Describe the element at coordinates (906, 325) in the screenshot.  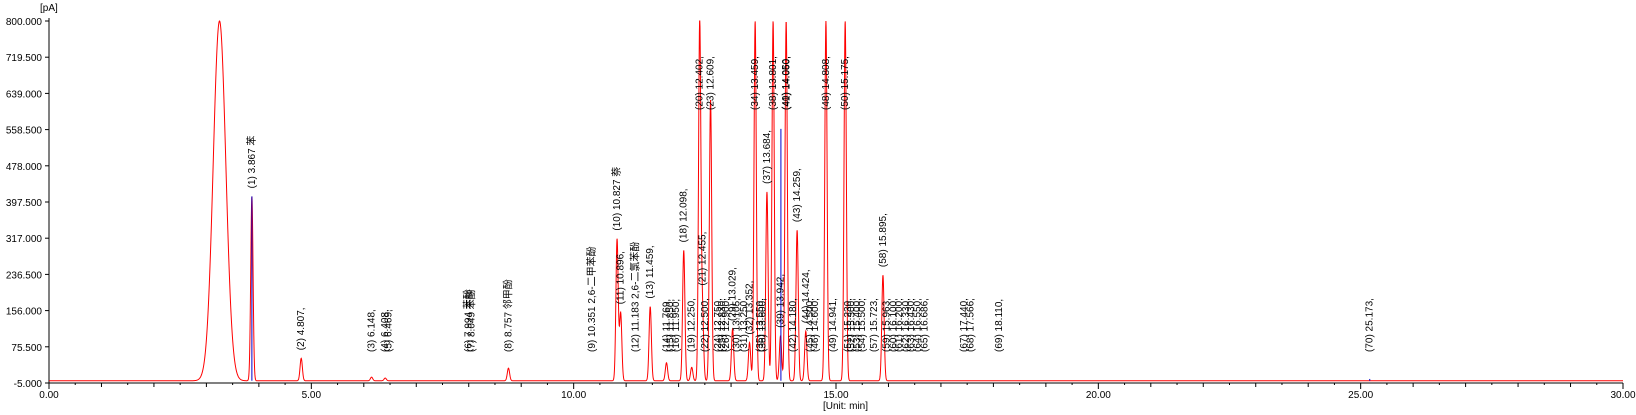
I see `peak-label: (62) 16.330,` at that location.